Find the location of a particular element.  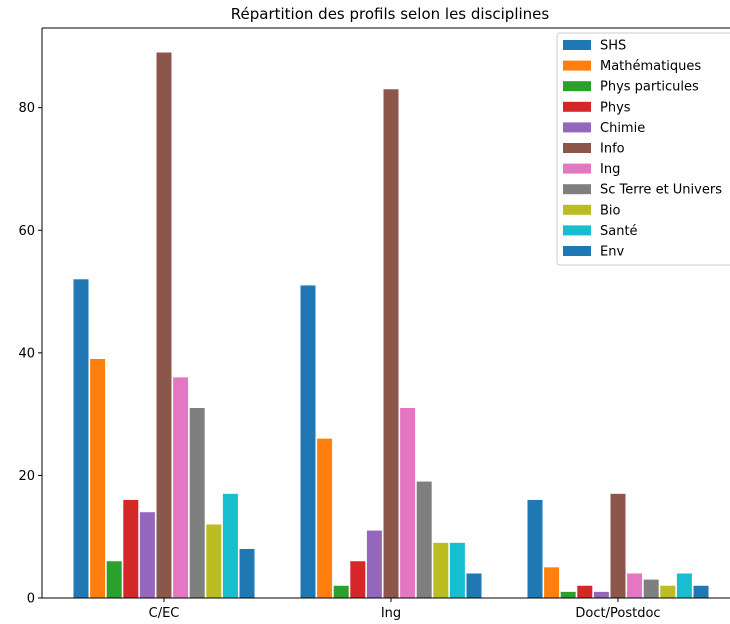

x-tick-label: Doct/Postdoc is located at coordinates (617, 613).